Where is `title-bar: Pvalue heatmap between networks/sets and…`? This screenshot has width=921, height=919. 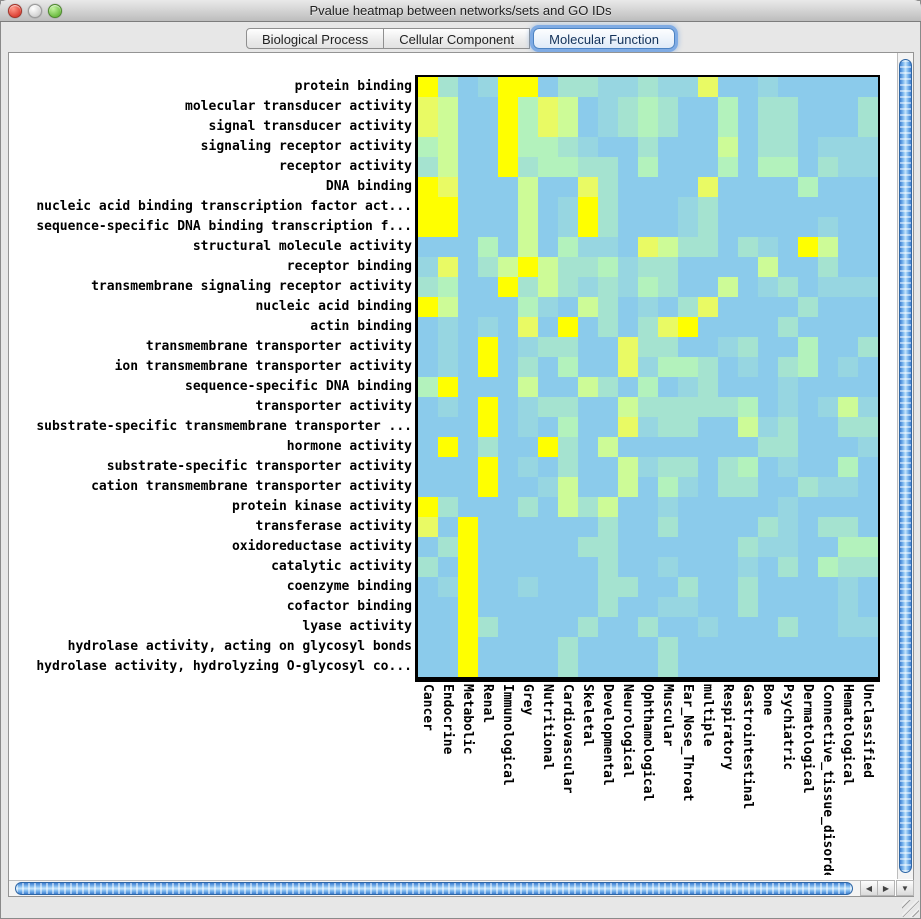
title-bar: Pvalue heatmap between networks/sets and… is located at coordinates (460, 11).